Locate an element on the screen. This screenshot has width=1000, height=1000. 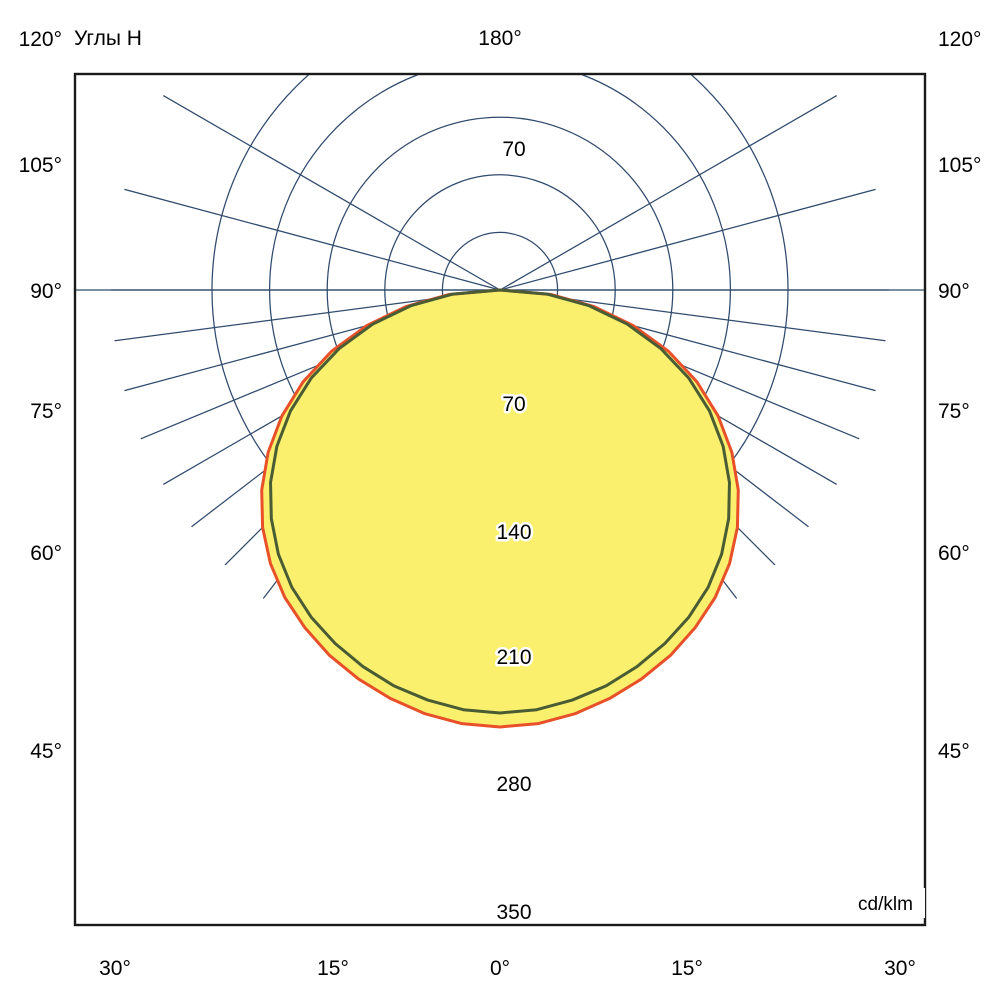
svg-text: 140 is located at coordinates (513, 532).